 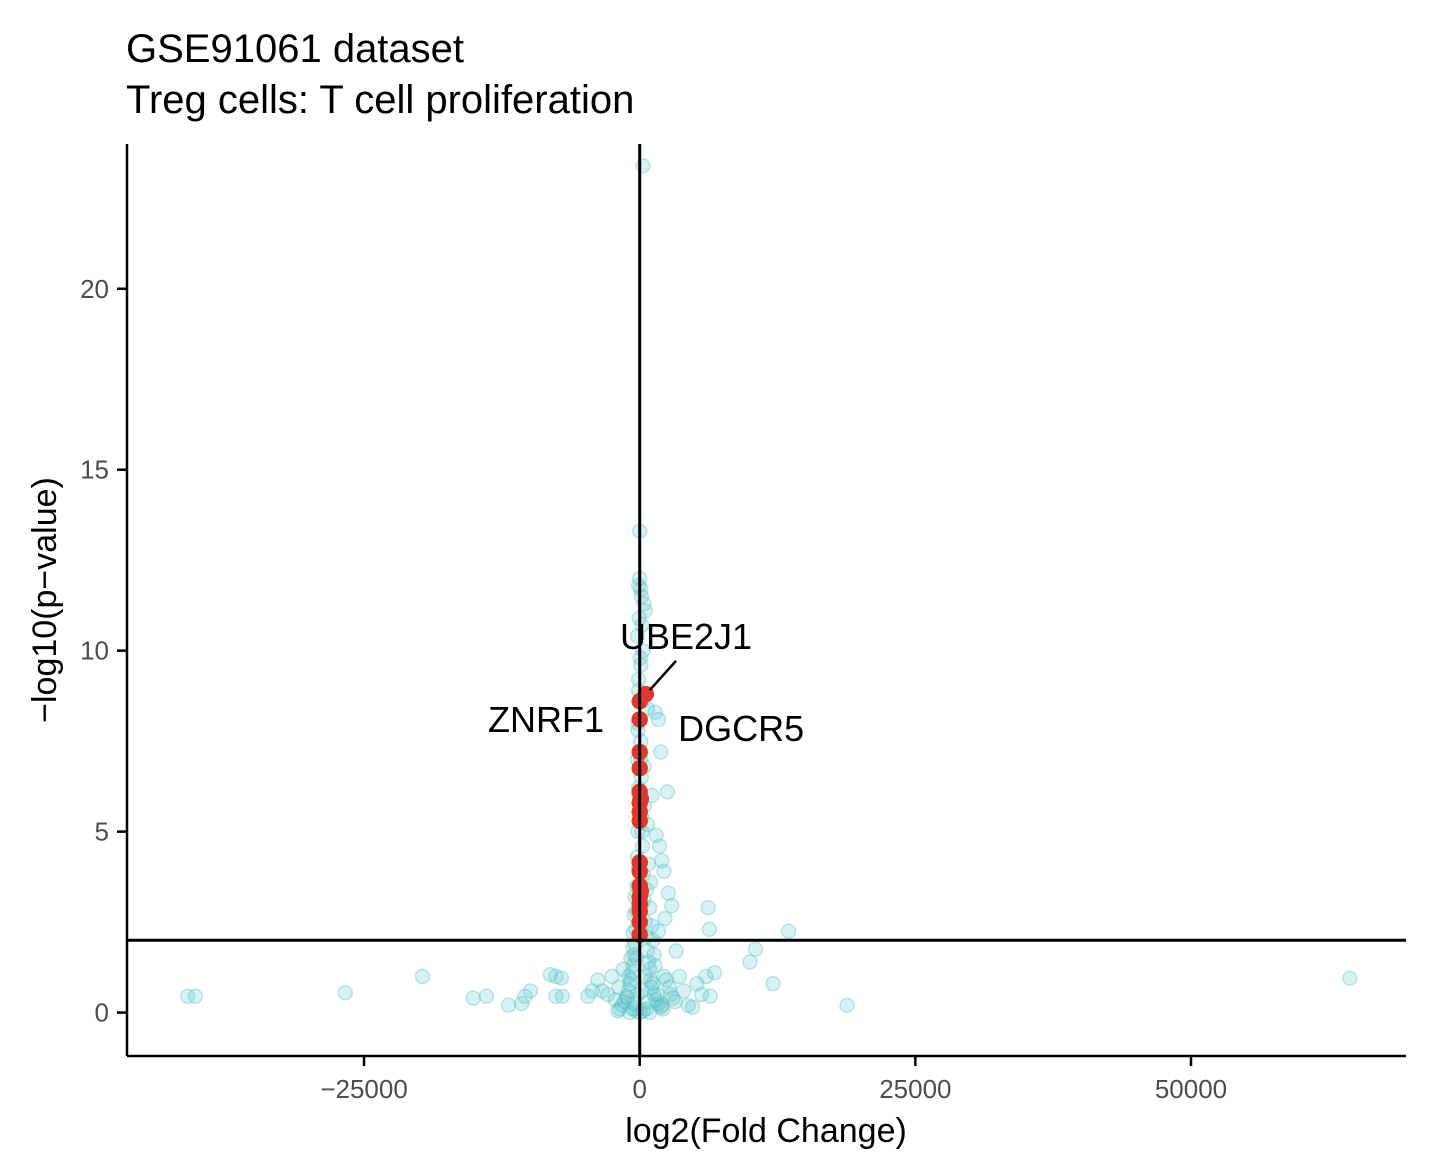 I want to click on x-axis-ticks: −25000 0 25000 50000, so click(x=773, y=1080).